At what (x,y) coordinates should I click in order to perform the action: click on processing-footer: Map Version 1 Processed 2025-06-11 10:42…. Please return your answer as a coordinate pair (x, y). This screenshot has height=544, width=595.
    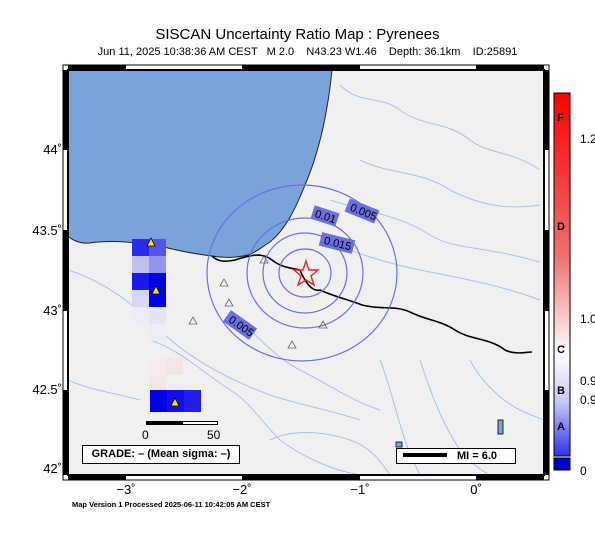
    Looking at the image, I should click on (171, 504).